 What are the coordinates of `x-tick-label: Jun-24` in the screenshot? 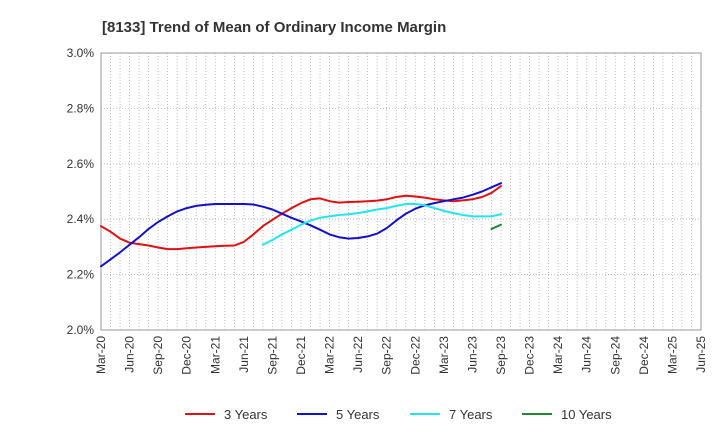 It's located at (587, 354).